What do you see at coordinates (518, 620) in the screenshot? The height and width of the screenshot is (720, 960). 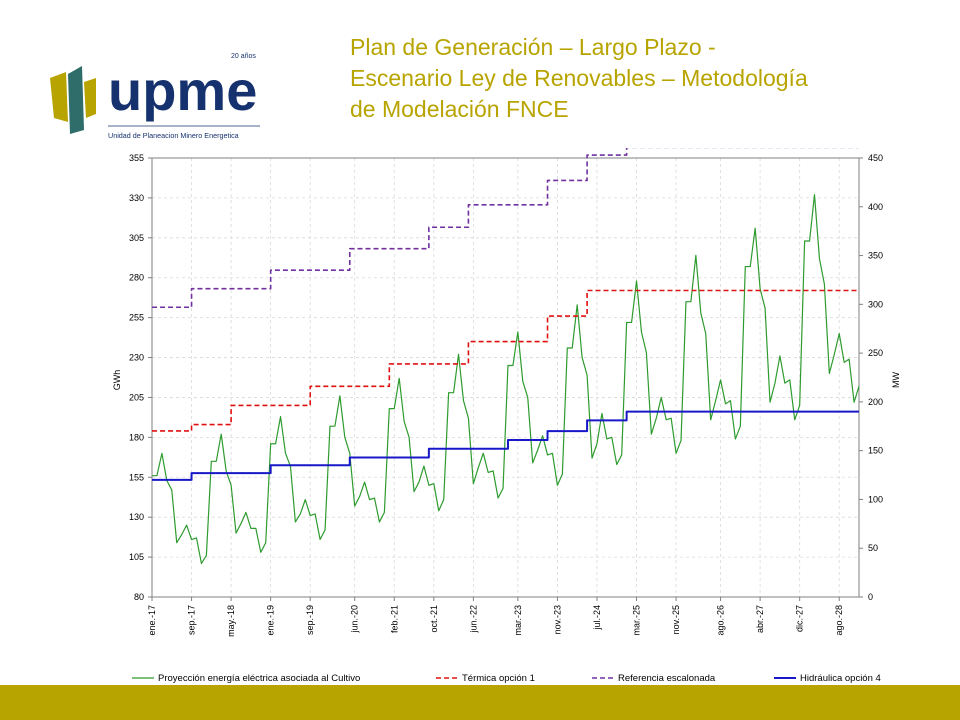 I see `x-tick-label: mar.-23` at bounding box center [518, 620].